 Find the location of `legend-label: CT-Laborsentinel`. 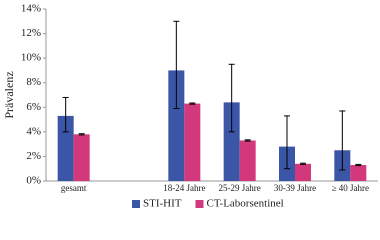

legend-label: CT-Laborsentinel is located at coordinates (245, 204).